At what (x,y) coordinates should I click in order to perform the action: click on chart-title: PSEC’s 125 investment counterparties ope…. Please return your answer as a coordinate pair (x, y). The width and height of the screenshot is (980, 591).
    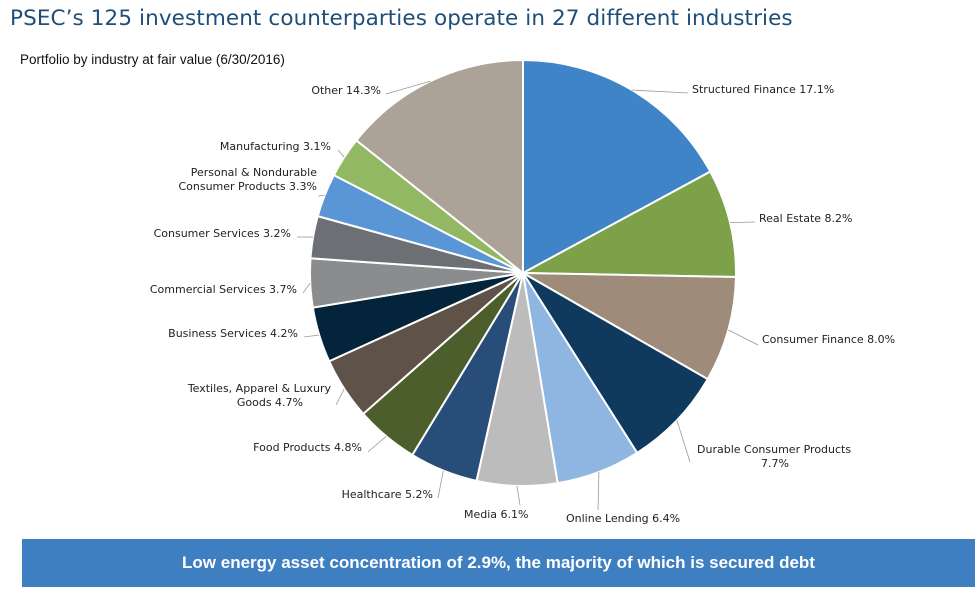
    Looking at the image, I should click on (401, 18).